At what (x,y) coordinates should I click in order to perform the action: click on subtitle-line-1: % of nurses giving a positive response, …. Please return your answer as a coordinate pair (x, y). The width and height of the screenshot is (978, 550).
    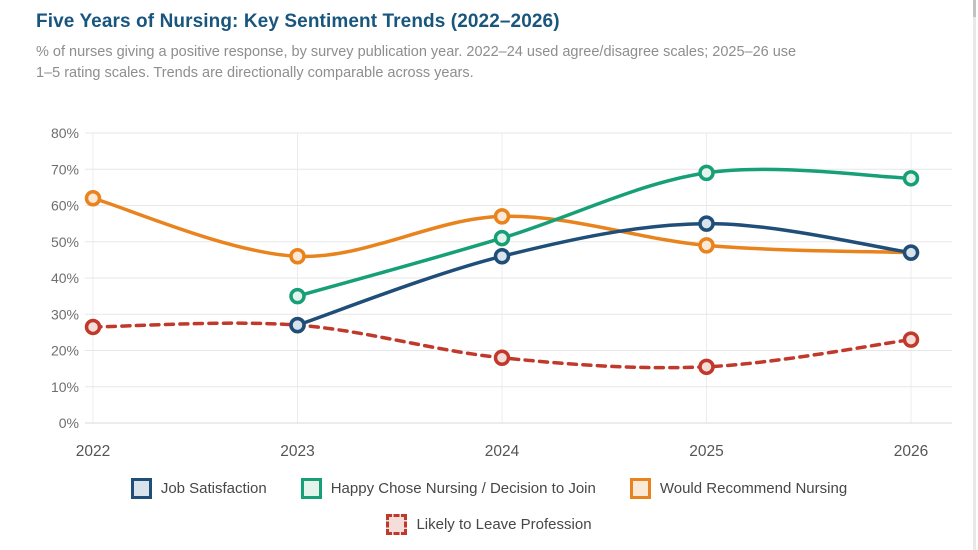
    Looking at the image, I should click on (416, 52).